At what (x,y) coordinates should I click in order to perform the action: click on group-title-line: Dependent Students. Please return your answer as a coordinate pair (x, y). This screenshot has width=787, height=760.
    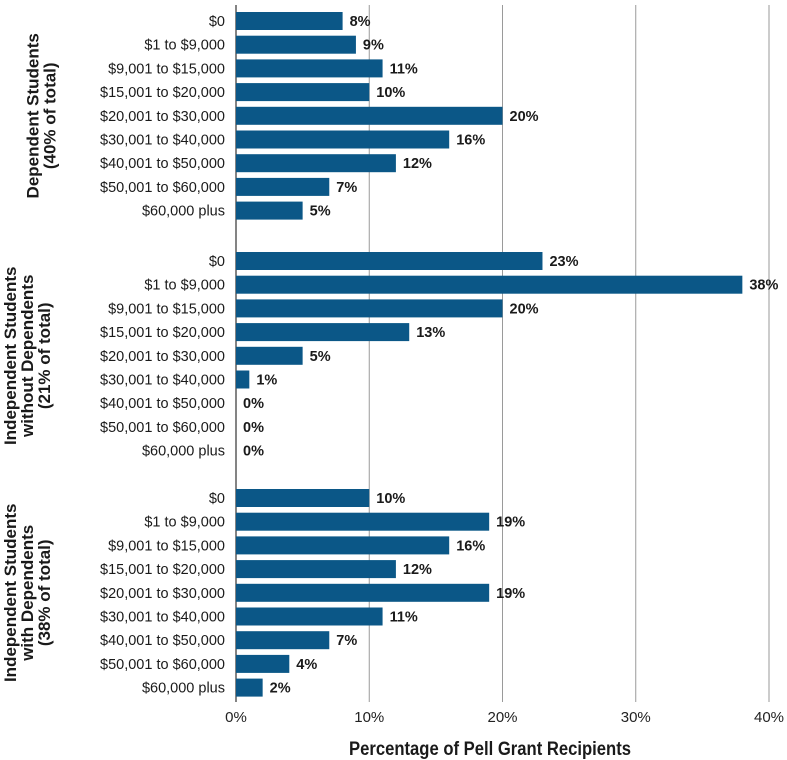
    Looking at the image, I should click on (33, 115).